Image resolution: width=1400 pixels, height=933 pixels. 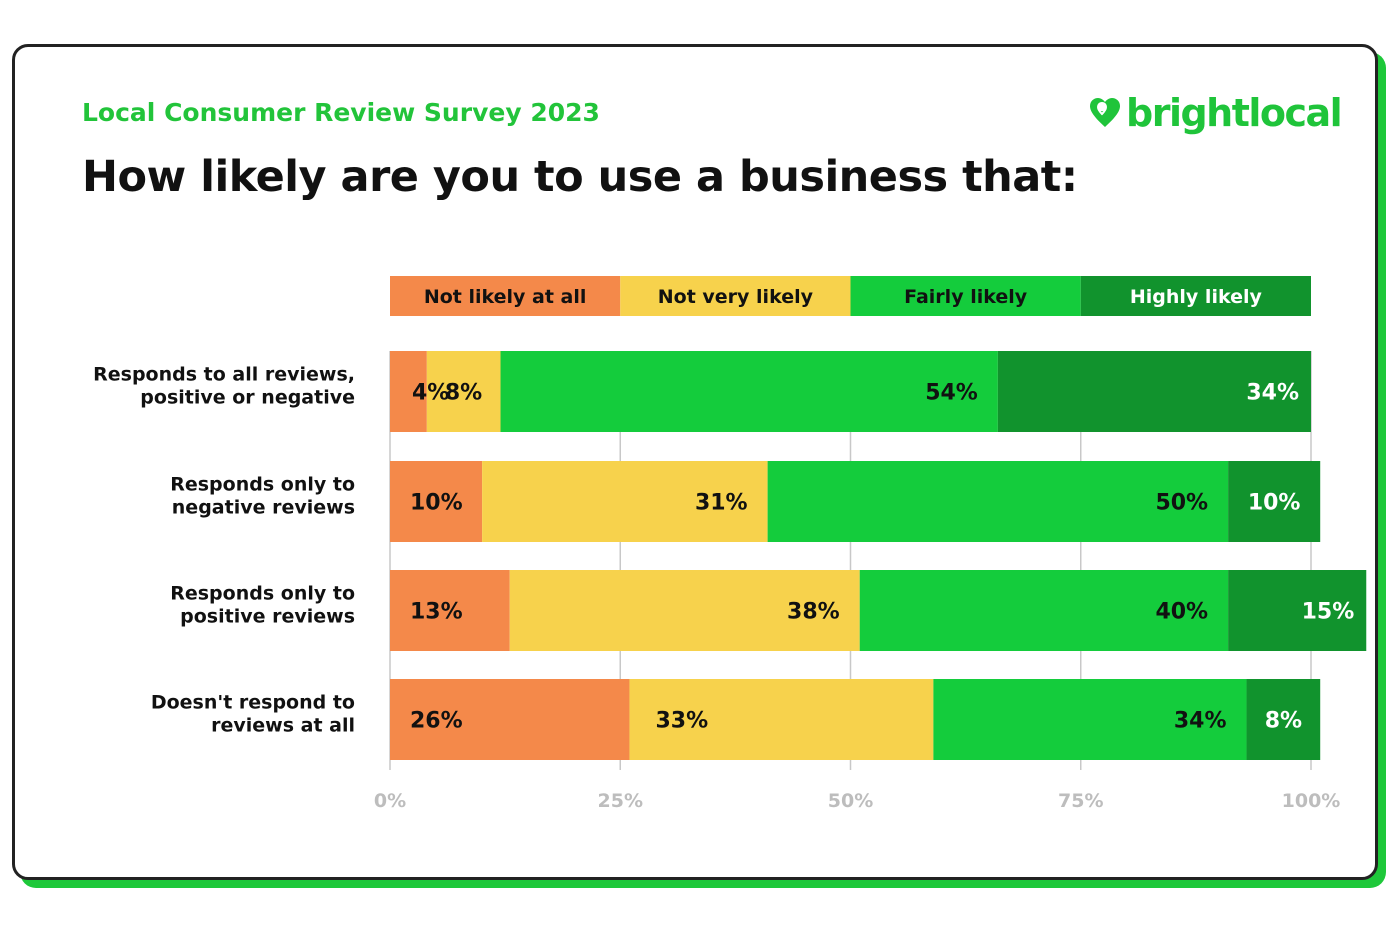 What do you see at coordinates (1105, 112) in the screenshot?
I see `heart-pin-icon` at bounding box center [1105, 112].